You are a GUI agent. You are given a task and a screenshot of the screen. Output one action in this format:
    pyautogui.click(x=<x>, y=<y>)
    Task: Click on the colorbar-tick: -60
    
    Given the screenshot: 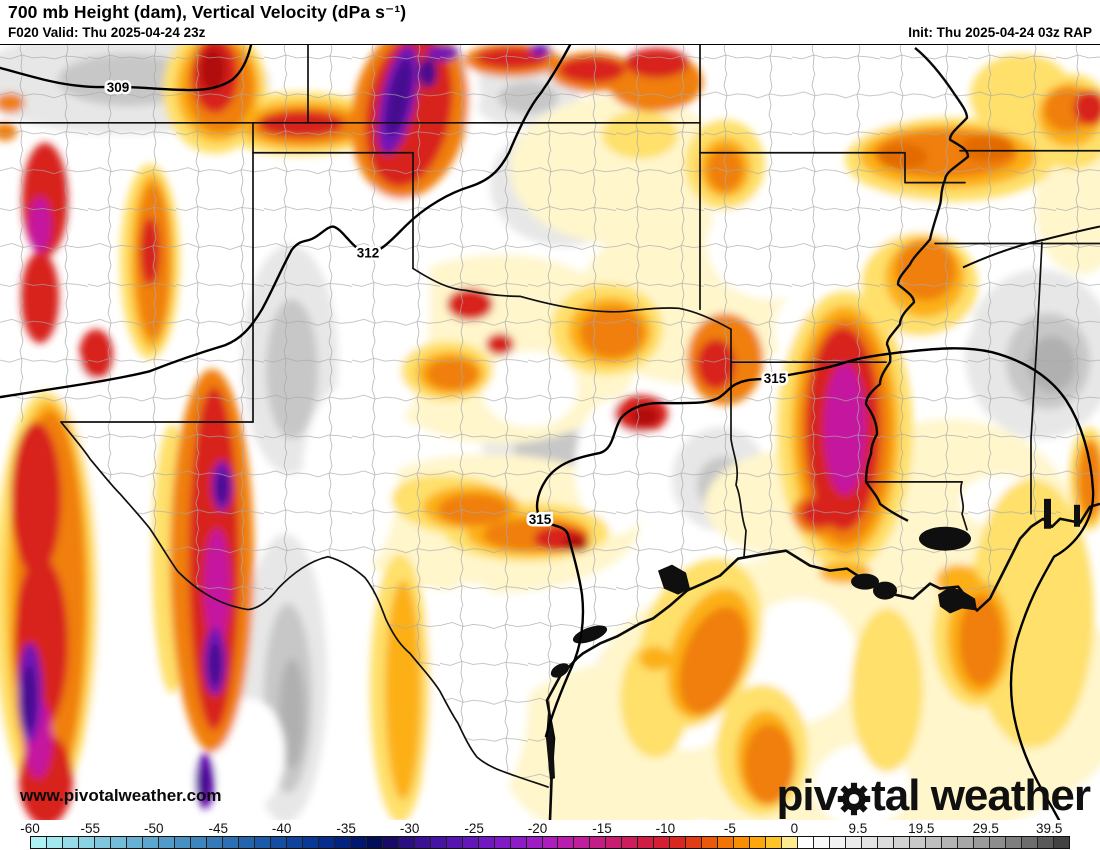 What is the action you would take?
    pyautogui.click(x=30, y=828)
    